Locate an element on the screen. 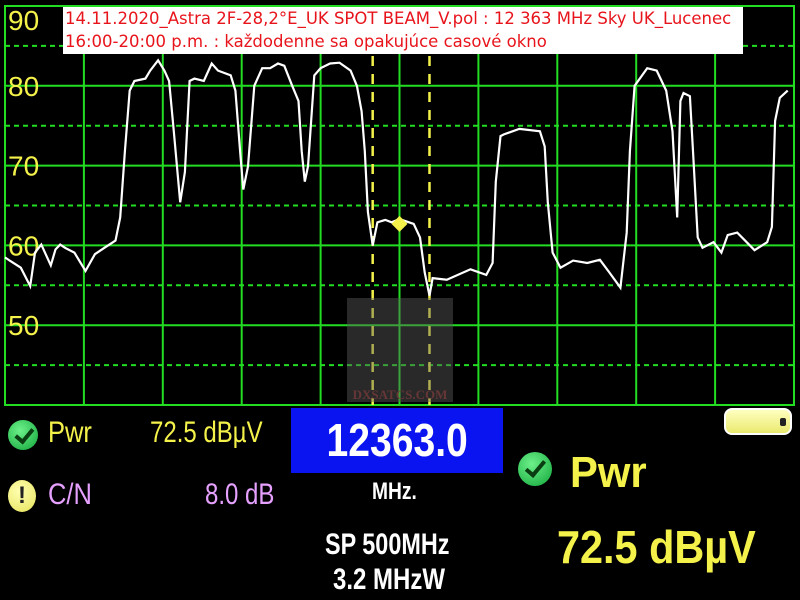 The image size is (800, 600). y-tick-label: 90 is located at coordinates (23, 20).